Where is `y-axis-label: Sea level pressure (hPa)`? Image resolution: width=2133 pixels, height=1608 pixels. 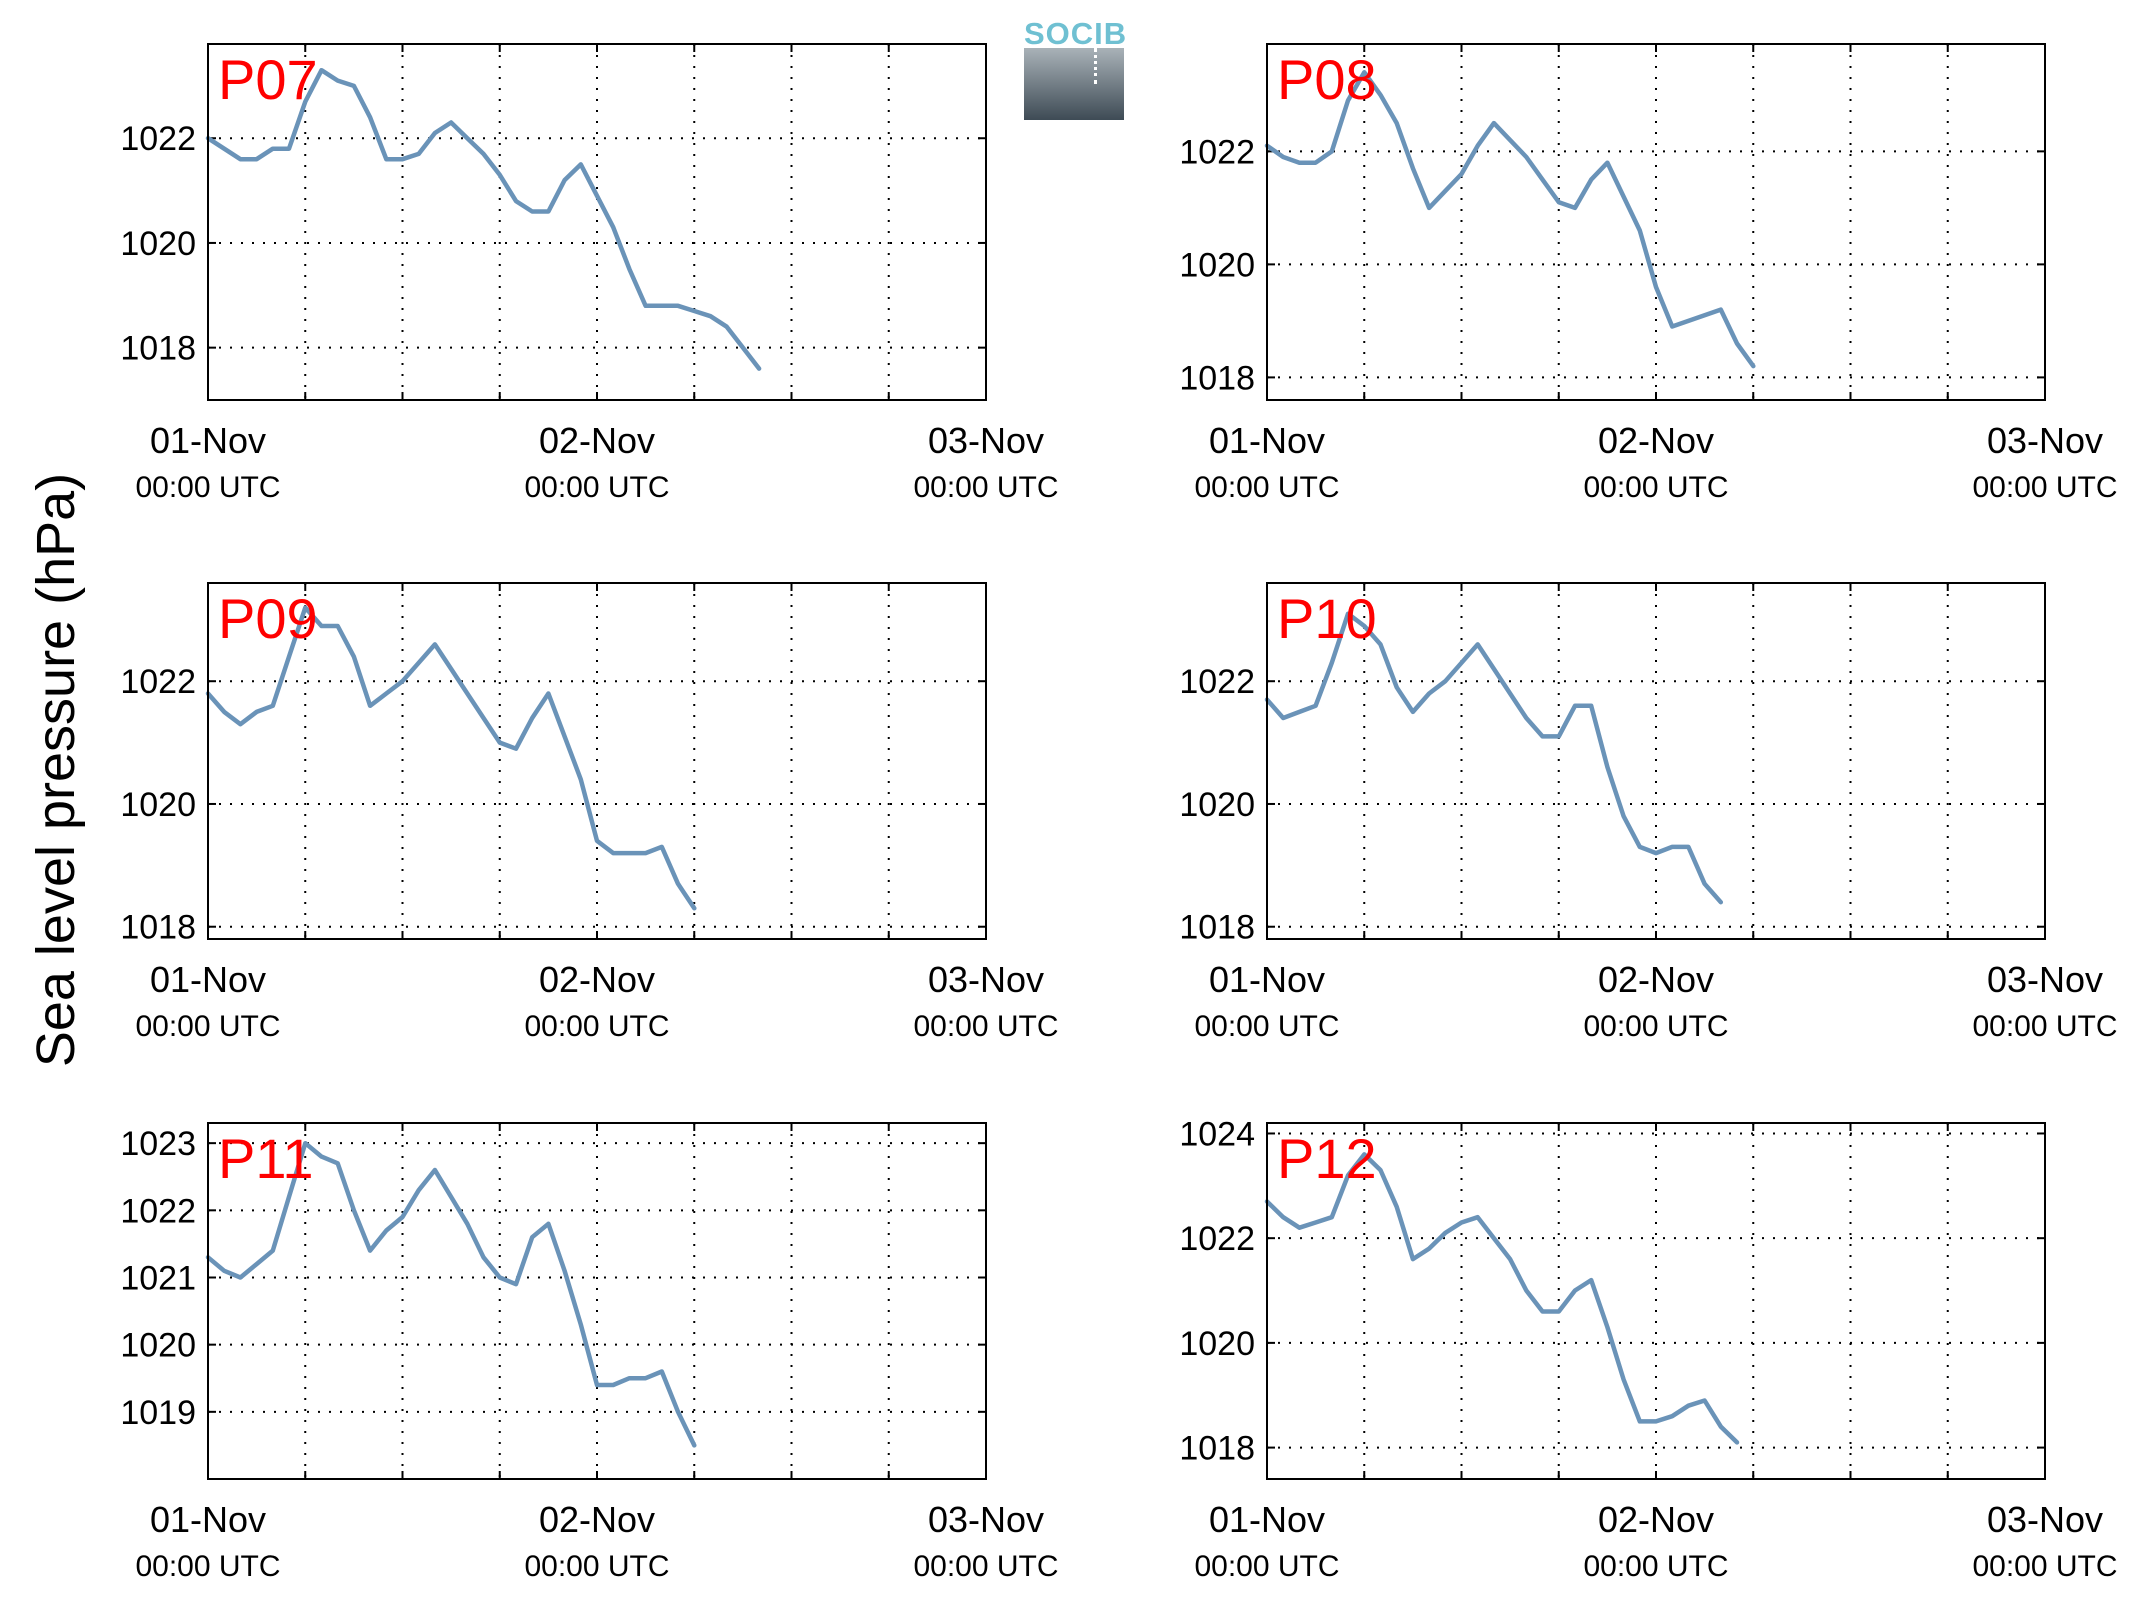
y-axis-label: Sea level pressure (hPa) is located at coordinates (56, 770).